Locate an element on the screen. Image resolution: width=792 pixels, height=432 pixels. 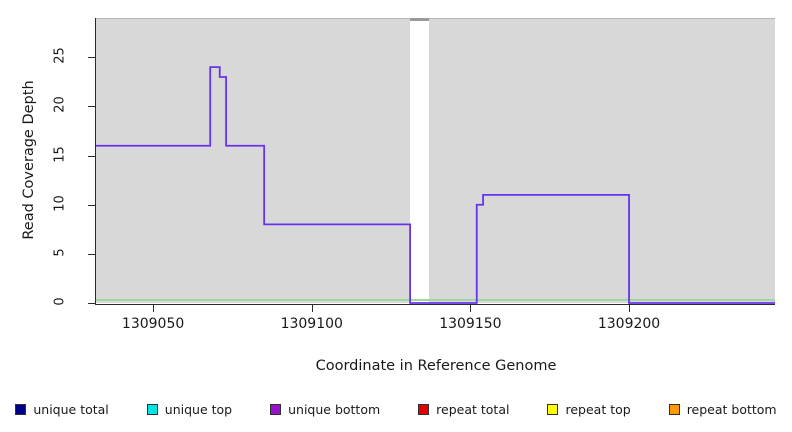
legend-item: repeat bottom is located at coordinates (722, 409).